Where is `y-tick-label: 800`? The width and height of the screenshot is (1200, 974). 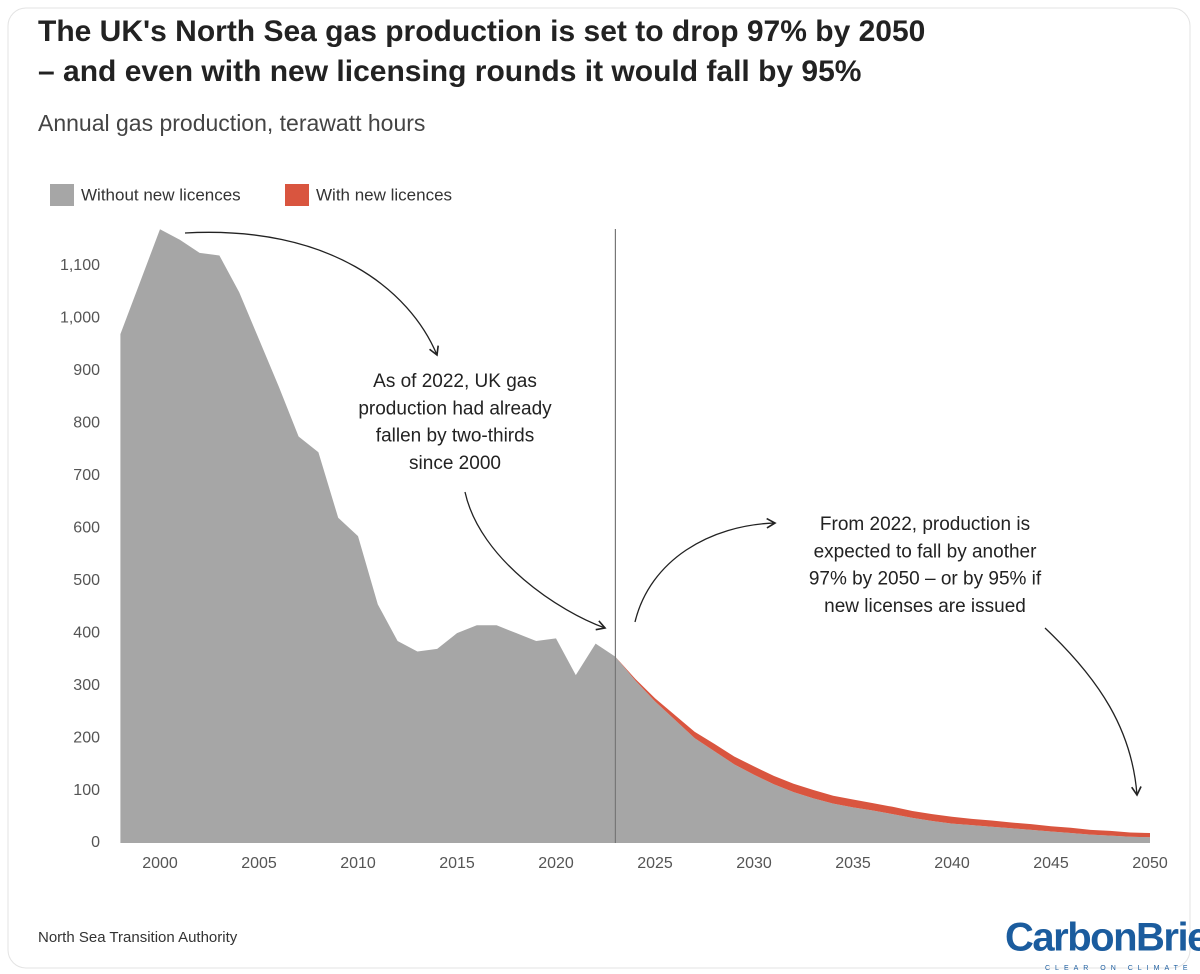 y-tick-label: 800 is located at coordinates (86, 423).